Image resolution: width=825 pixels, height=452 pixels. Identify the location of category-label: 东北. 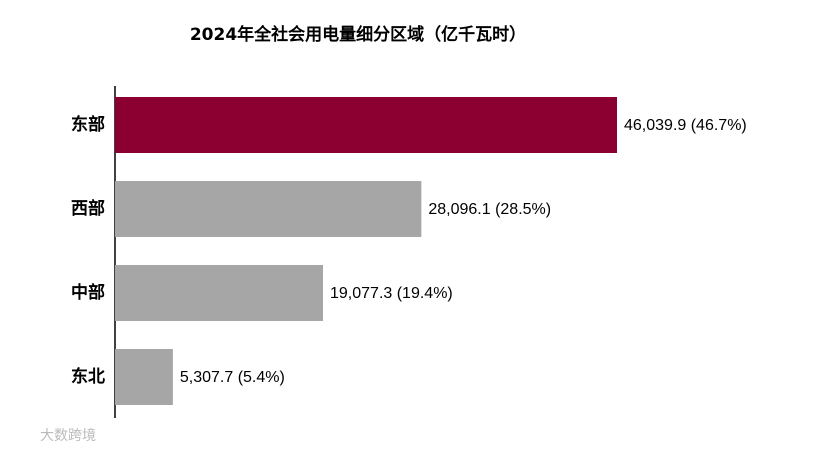
(88, 376).